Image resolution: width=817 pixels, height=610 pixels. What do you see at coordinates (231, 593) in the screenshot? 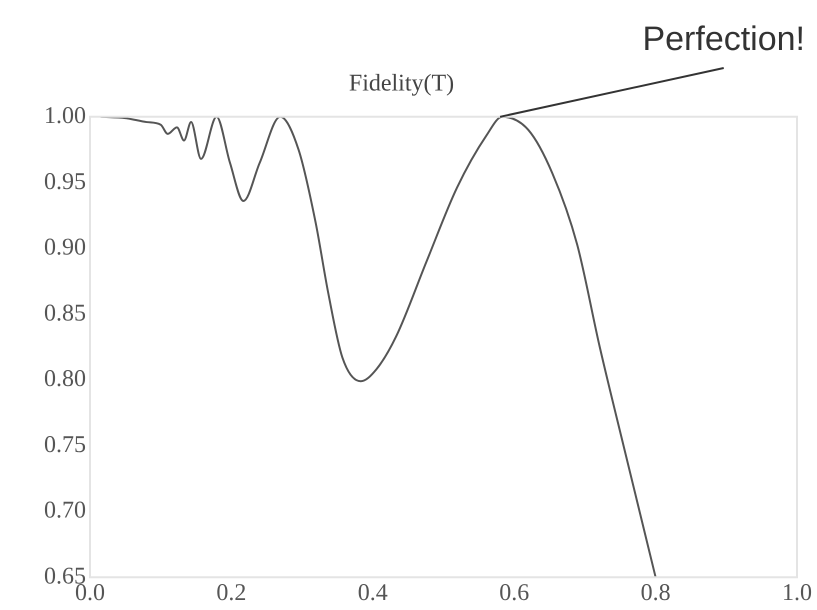
I see `x-tick-label: 0.2` at bounding box center [231, 593].